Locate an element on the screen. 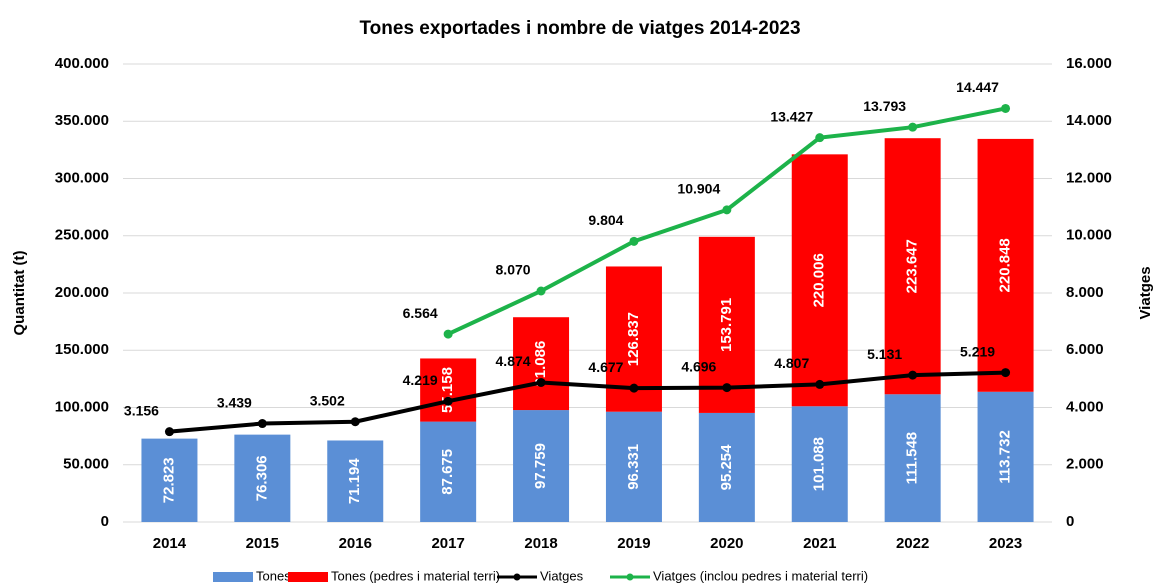  line-value-label: 14.447 is located at coordinates (977, 87).